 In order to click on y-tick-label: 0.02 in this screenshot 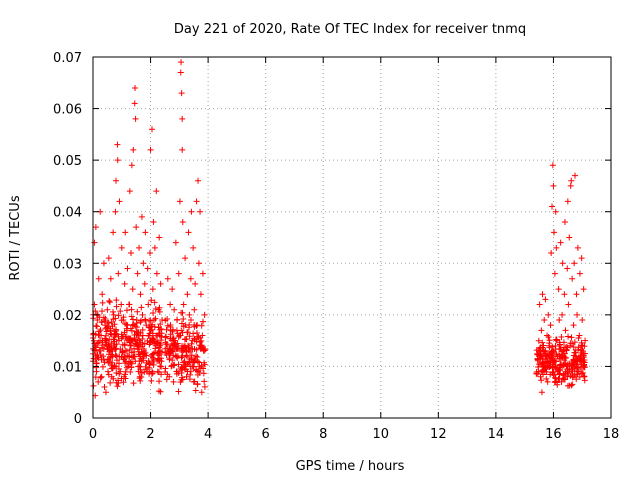, I will do `click(67, 316)`.